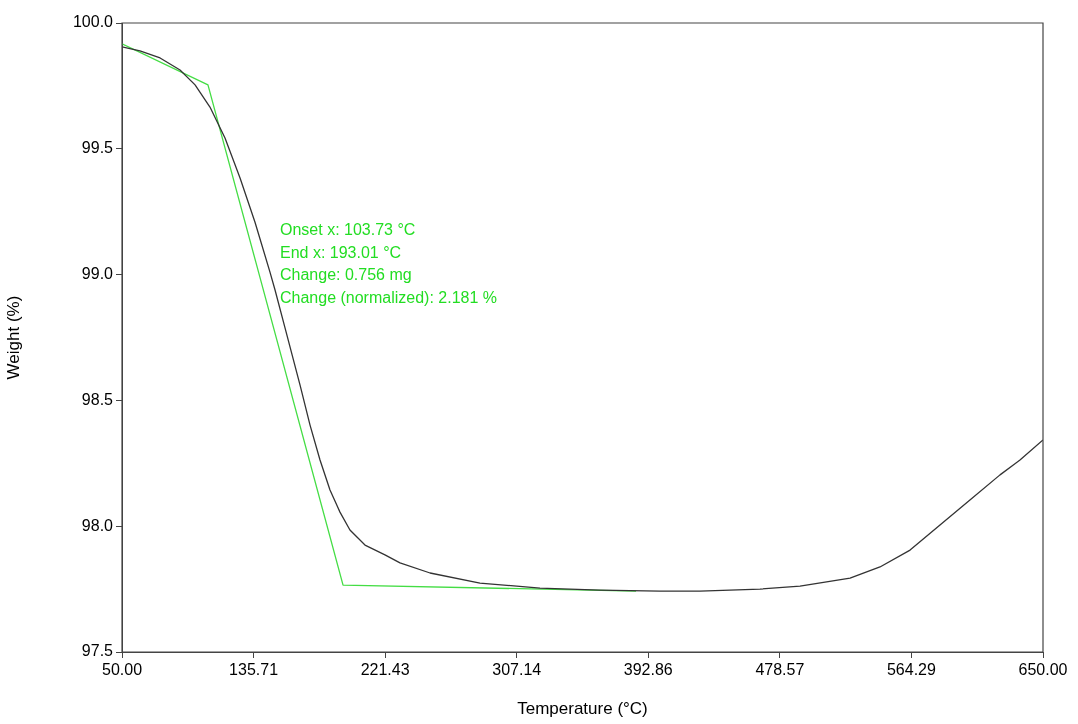  What do you see at coordinates (97, 148) in the screenshot?
I see `y-tick-label: 99.5` at bounding box center [97, 148].